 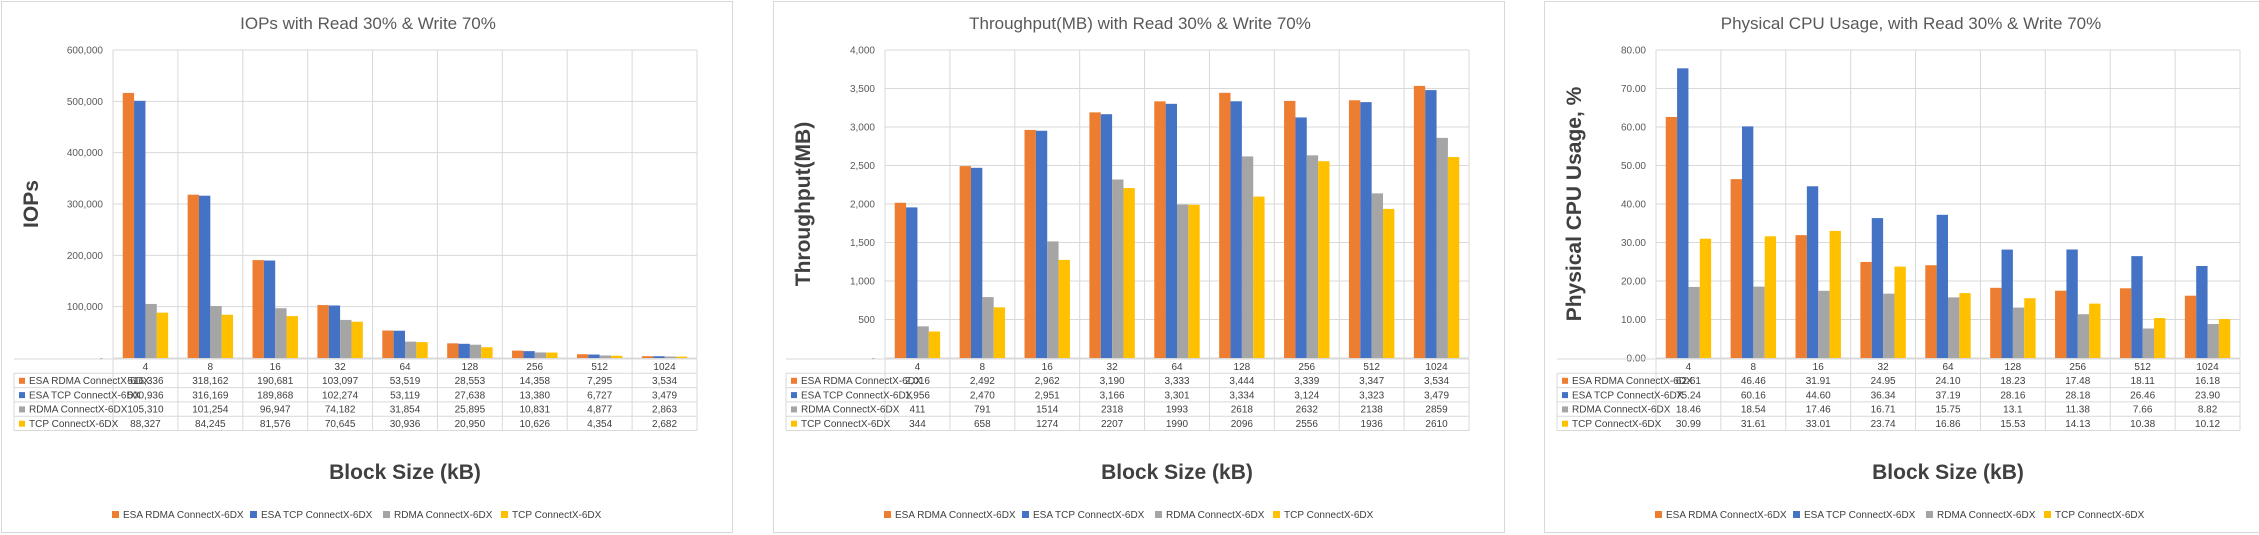 I want to click on table-cell: 10,626, so click(x=534, y=424).